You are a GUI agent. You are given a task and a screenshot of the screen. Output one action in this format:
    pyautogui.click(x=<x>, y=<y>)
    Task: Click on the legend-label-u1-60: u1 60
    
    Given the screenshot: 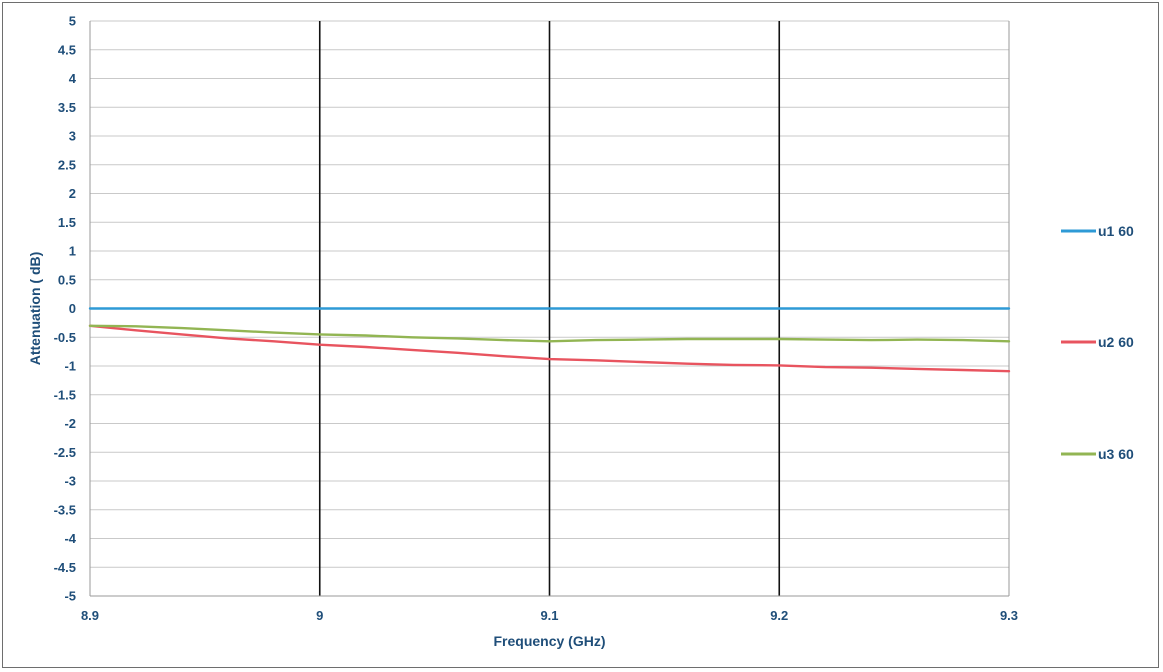 What is the action you would take?
    pyautogui.click(x=1116, y=231)
    